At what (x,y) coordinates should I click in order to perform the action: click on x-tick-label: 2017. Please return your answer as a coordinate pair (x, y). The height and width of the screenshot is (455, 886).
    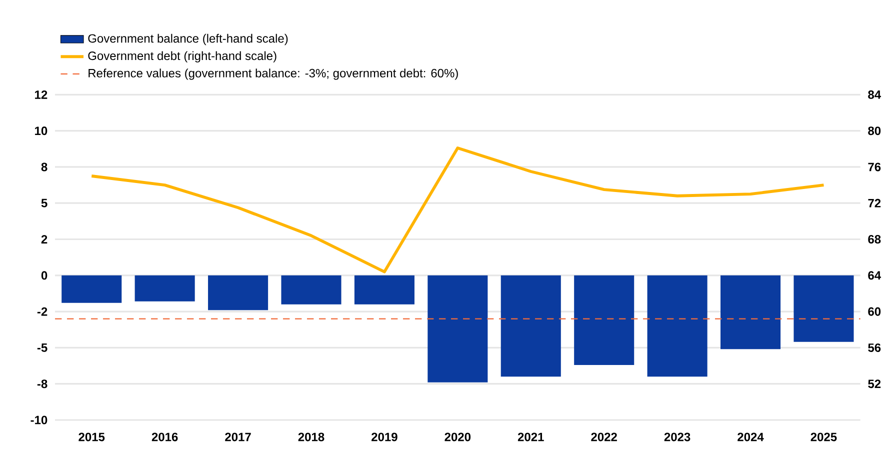
    Looking at the image, I should click on (238, 437).